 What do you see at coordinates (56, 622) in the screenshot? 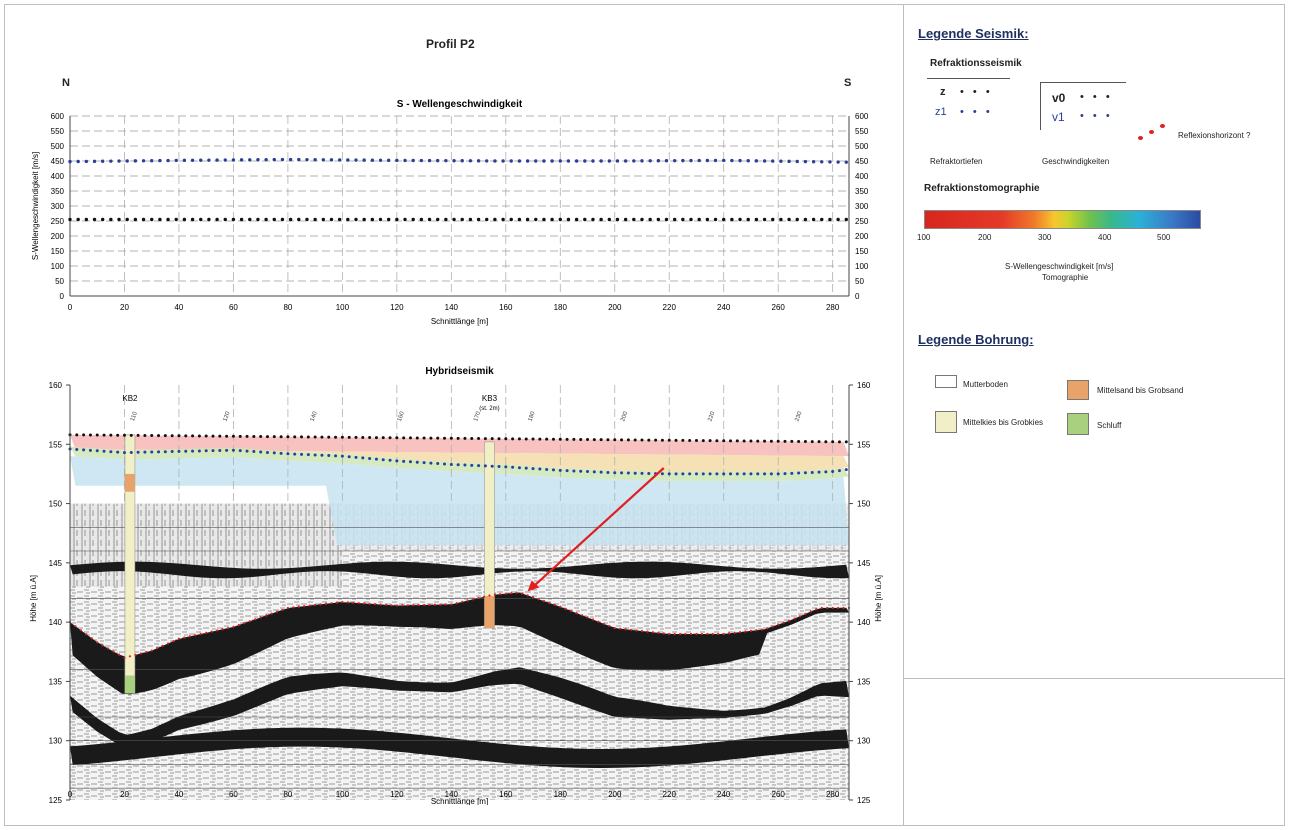
I see `y-tick-label: 140` at bounding box center [56, 622].